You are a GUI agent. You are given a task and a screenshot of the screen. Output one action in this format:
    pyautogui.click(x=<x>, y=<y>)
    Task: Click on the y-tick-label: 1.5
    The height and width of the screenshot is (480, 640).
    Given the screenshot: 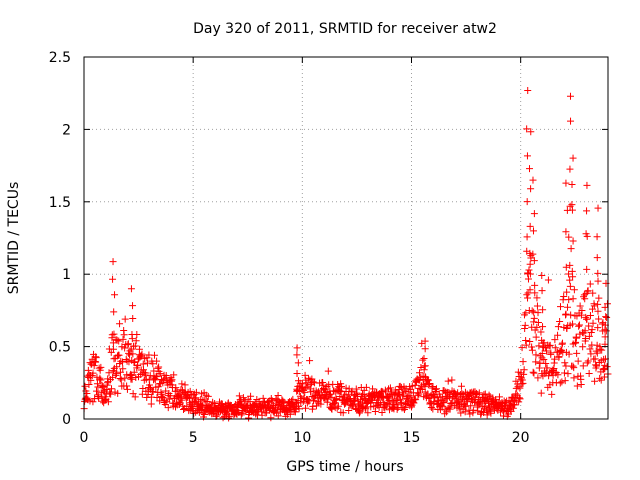 What is the action you would take?
    pyautogui.click(x=60, y=203)
    